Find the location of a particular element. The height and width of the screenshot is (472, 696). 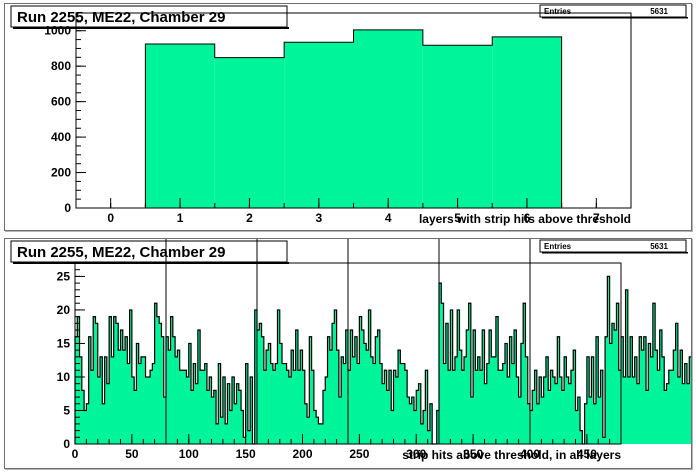

x-tick-label: 150 is located at coordinates (246, 454).